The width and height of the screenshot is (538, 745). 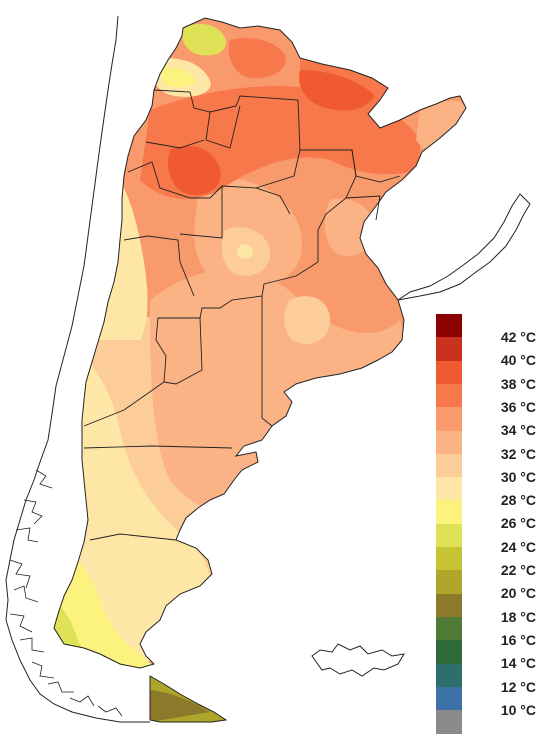 What do you see at coordinates (518, 476) in the screenshot?
I see `legend-label: 30 °C` at bounding box center [518, 476].